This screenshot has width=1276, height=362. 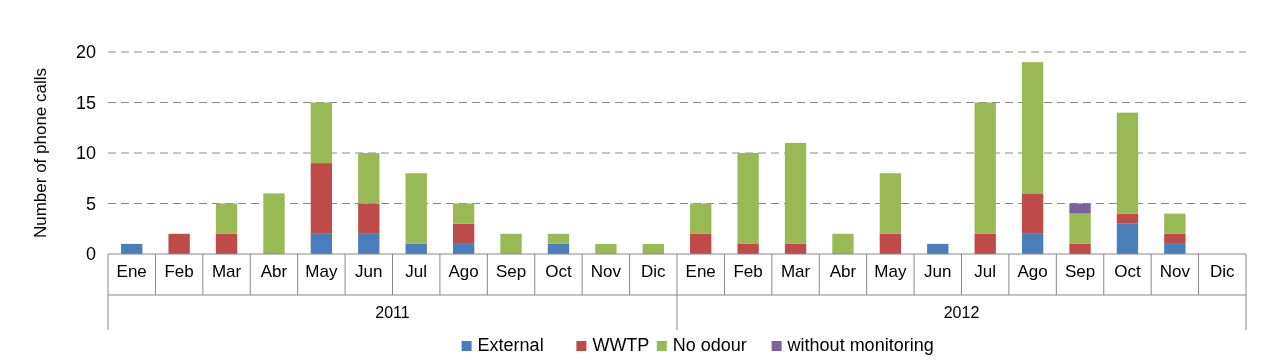 What do you see at coordinates (392, 312) in the screenshot?
I see `text: 2011` at bounding box center [392, 312].